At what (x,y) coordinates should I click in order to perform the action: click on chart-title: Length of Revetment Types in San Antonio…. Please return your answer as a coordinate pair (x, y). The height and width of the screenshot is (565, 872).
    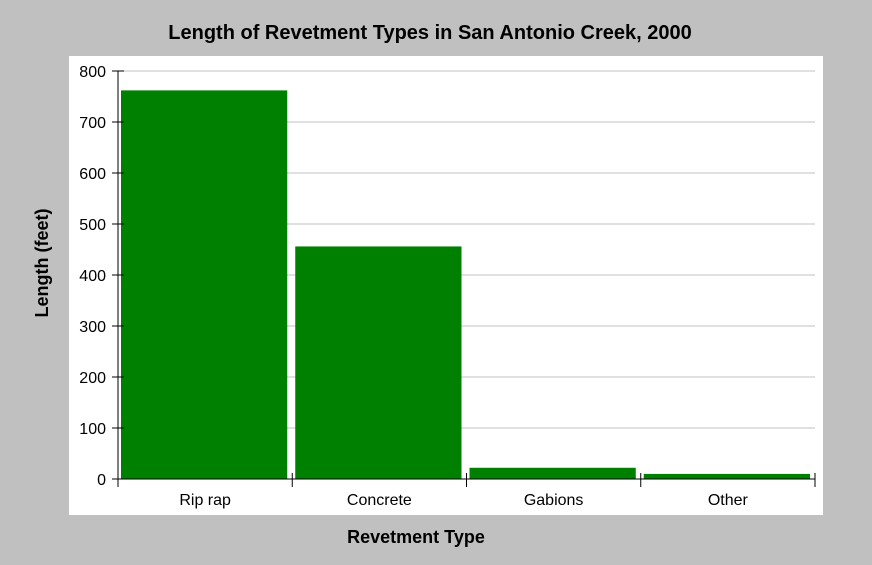
    Looking at the image, I should click on (429, 33).